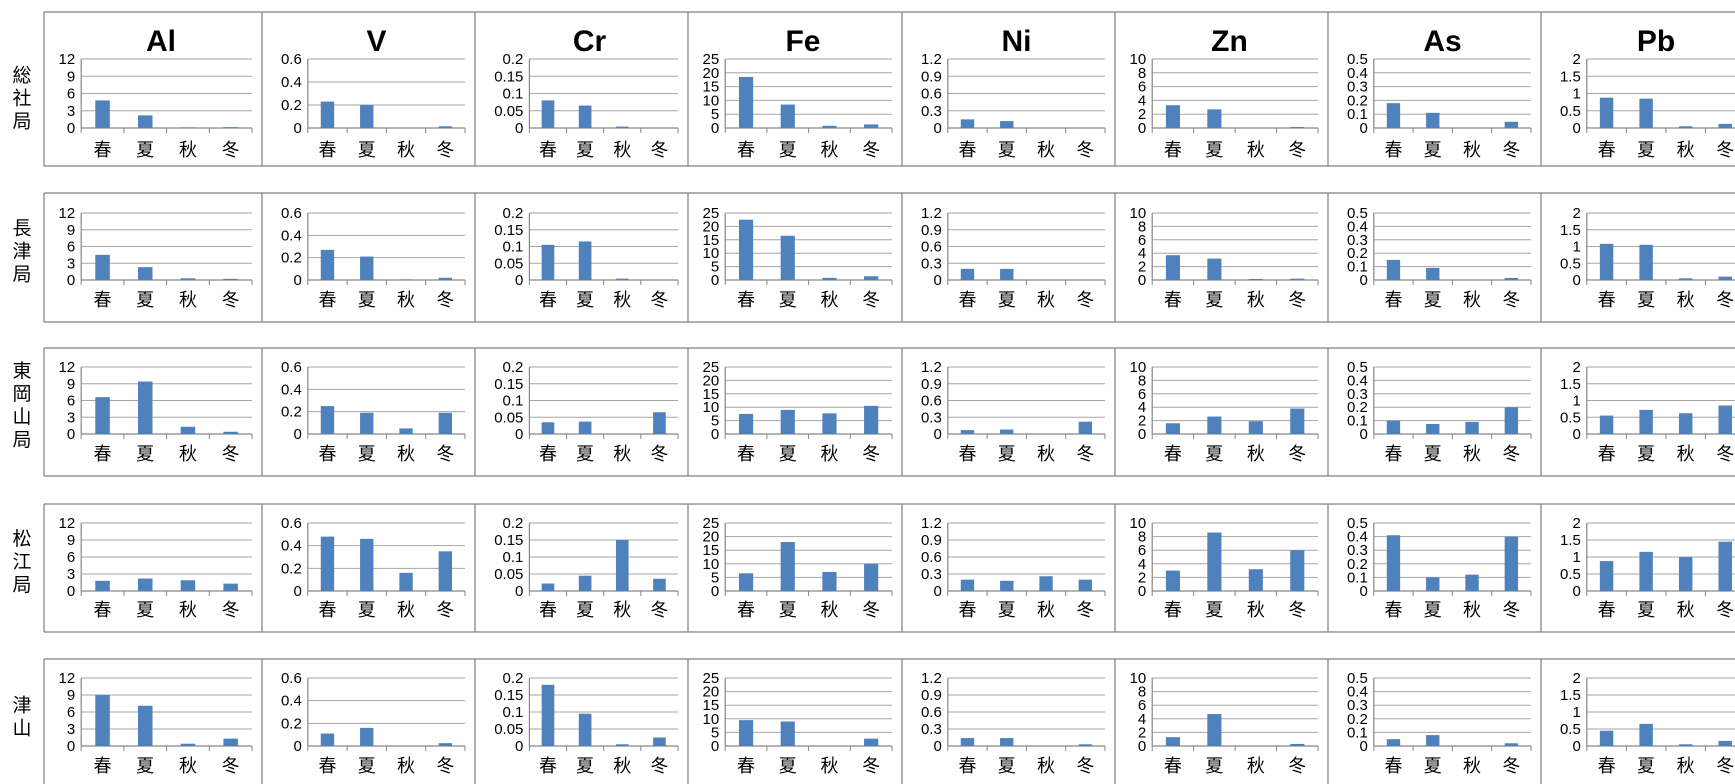 Image resolution: width=1735 pixels, height=784 pixels. I want to click on xtick-pb-4-3: 冬, so click(1725, 610).